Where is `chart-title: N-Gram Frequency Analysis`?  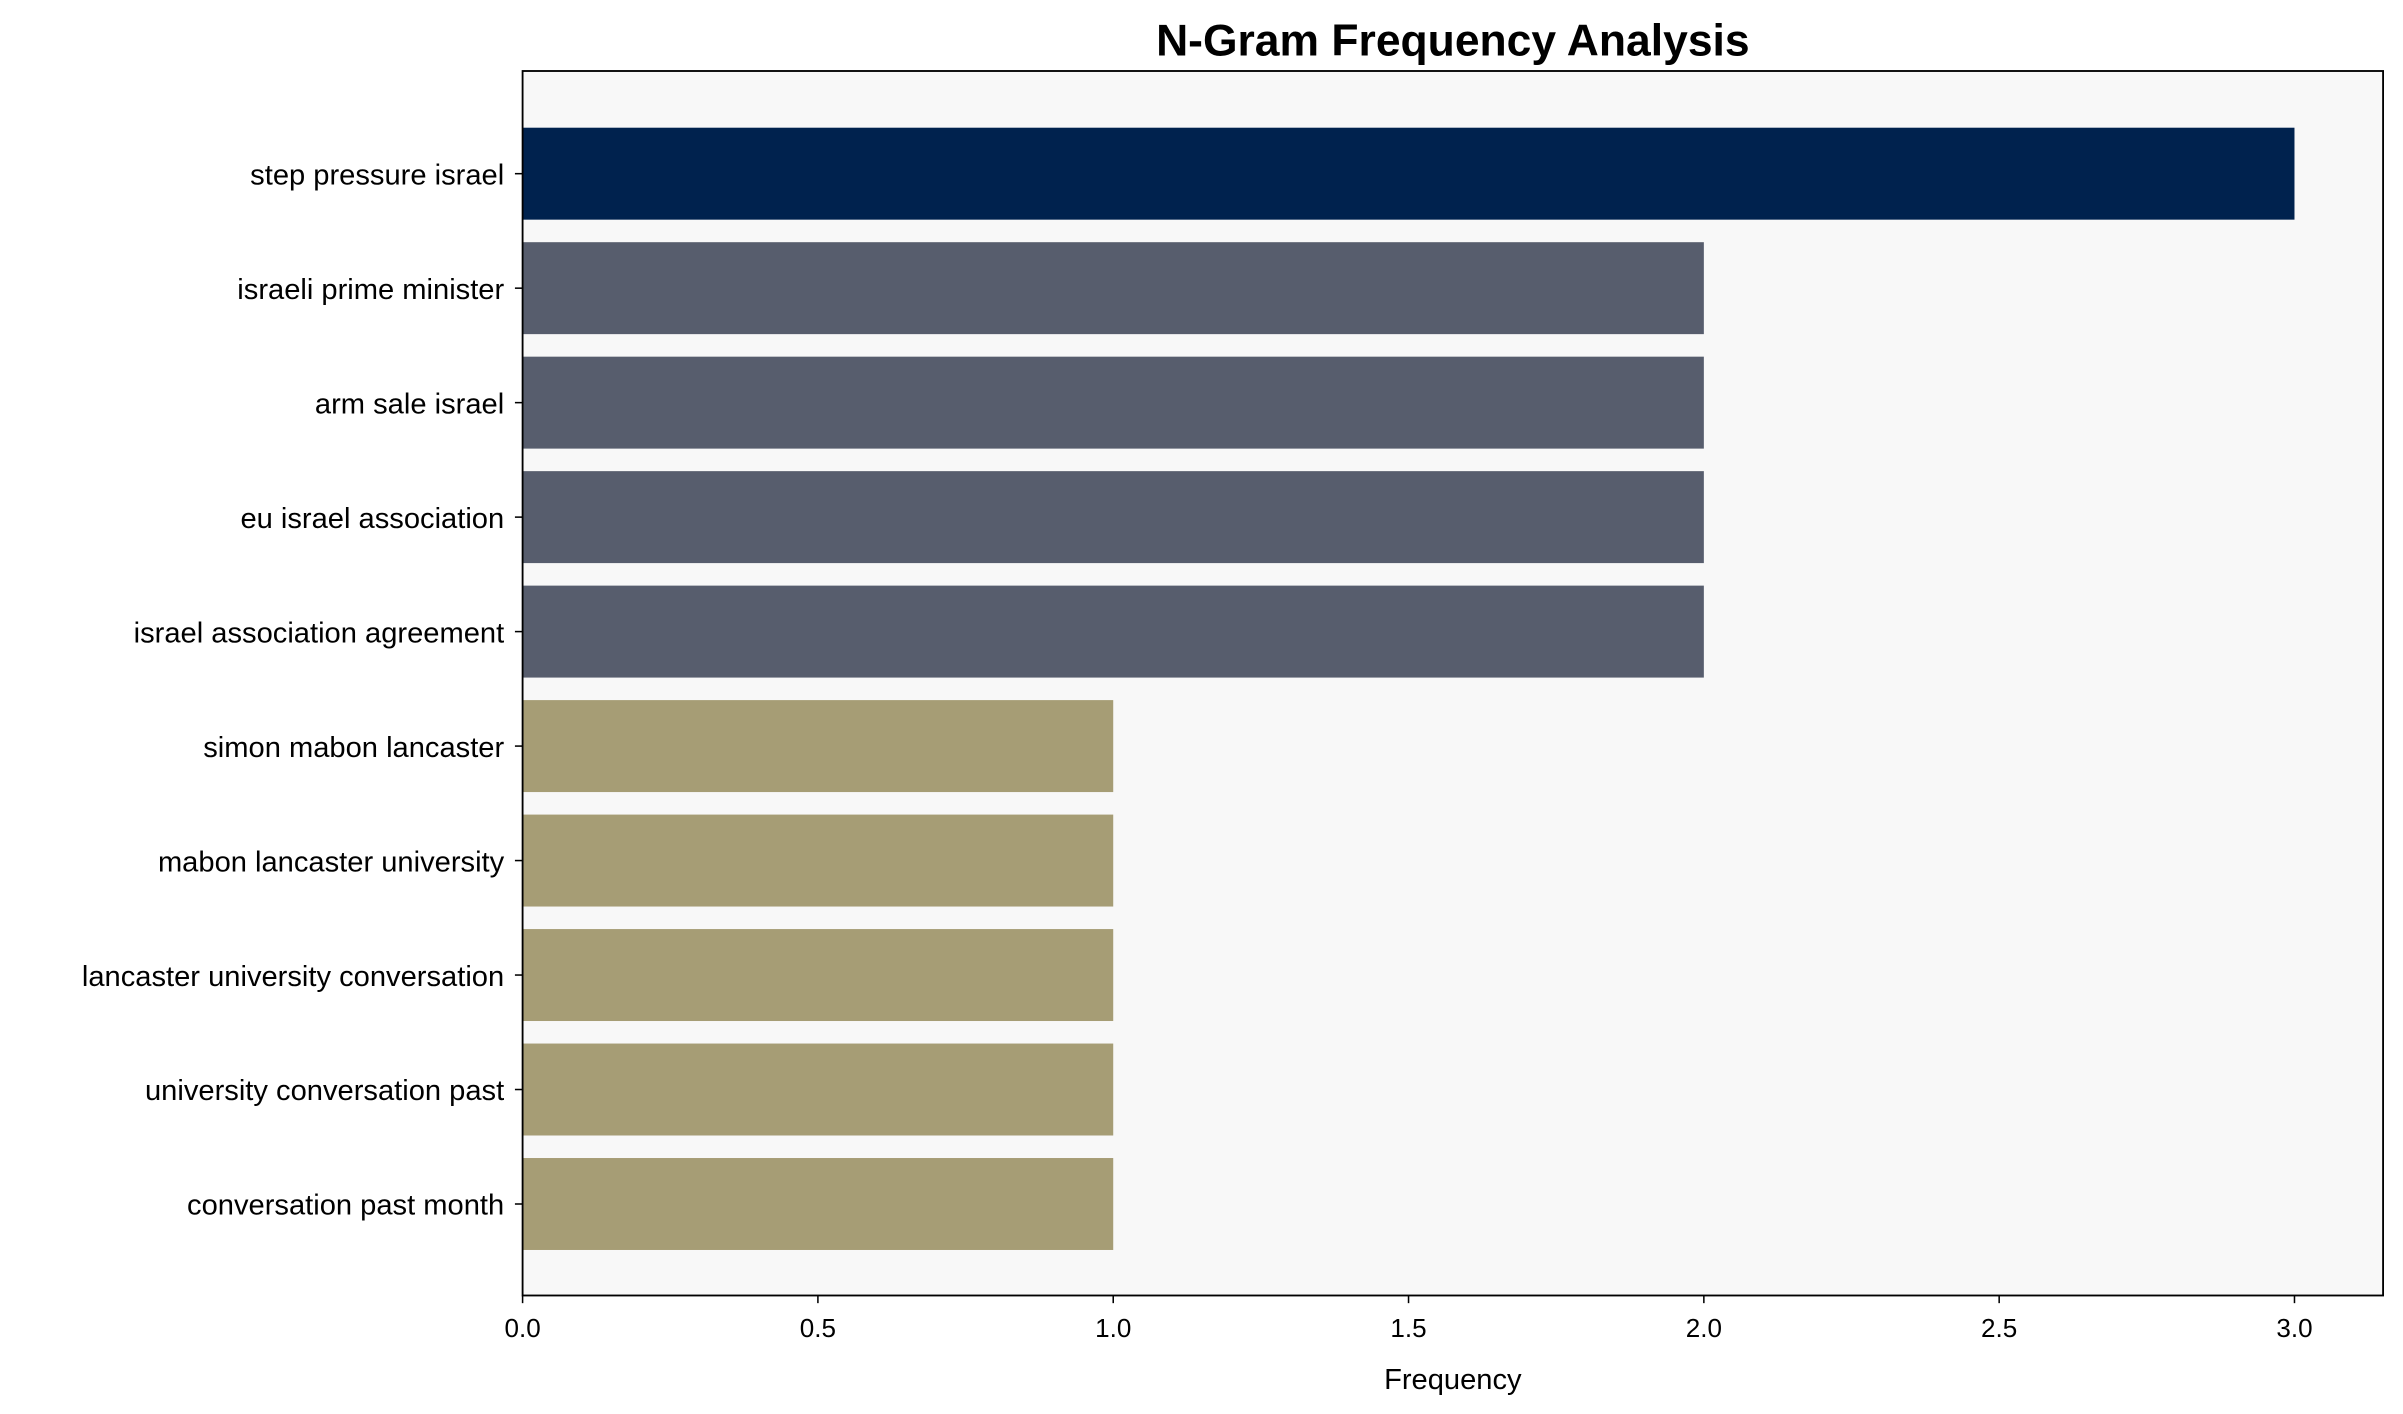
chart-title: N-Gram Frequency Analysis is located at coordinates (1453, 41).